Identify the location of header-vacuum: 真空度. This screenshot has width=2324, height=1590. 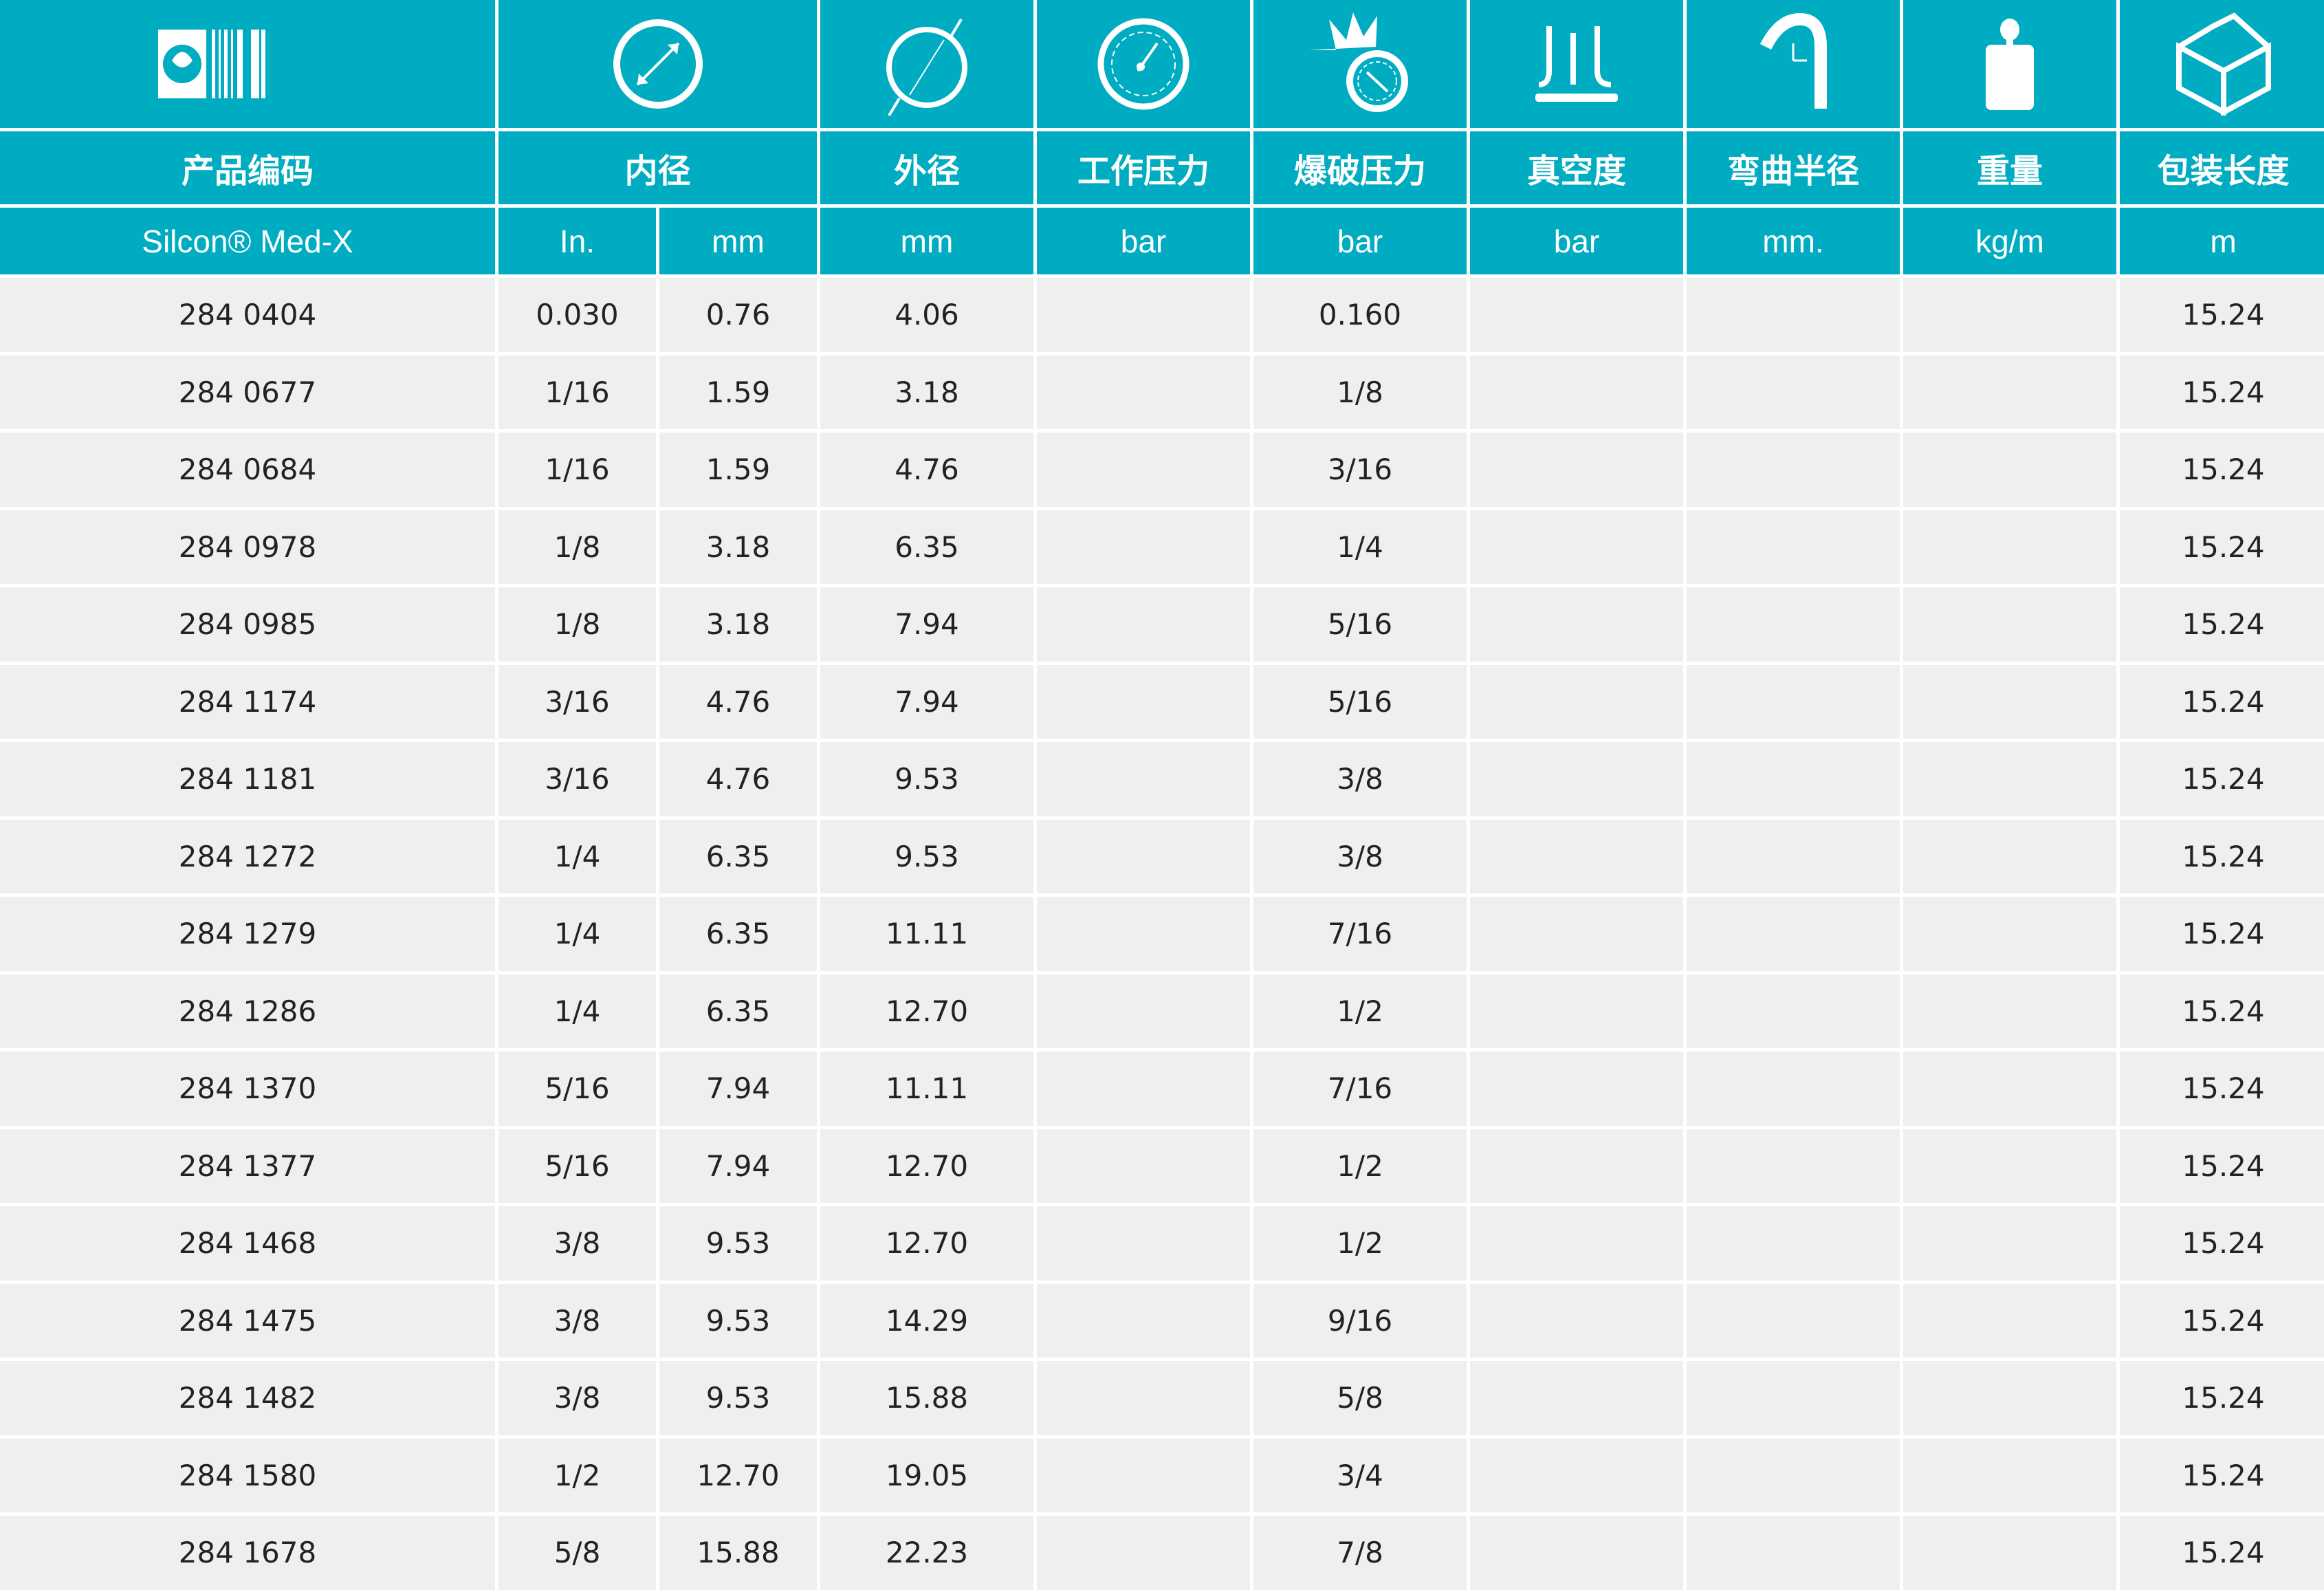
(1577, 167).